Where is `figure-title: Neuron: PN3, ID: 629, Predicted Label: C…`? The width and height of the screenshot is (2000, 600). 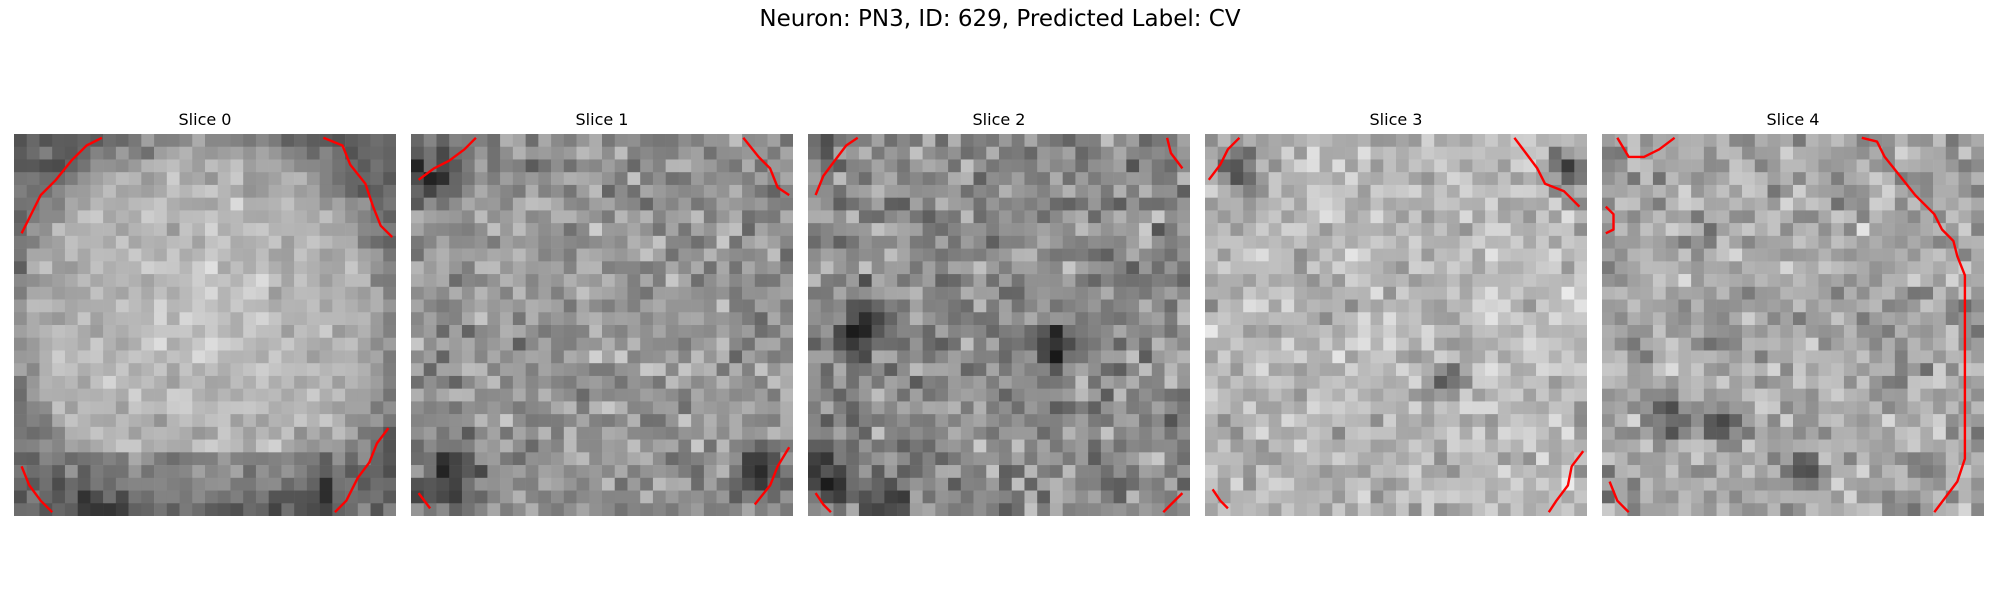 figure-title: Neuron: PN3, ID: 629, Predicted Label: C… is located at coordinates (1000, 19).